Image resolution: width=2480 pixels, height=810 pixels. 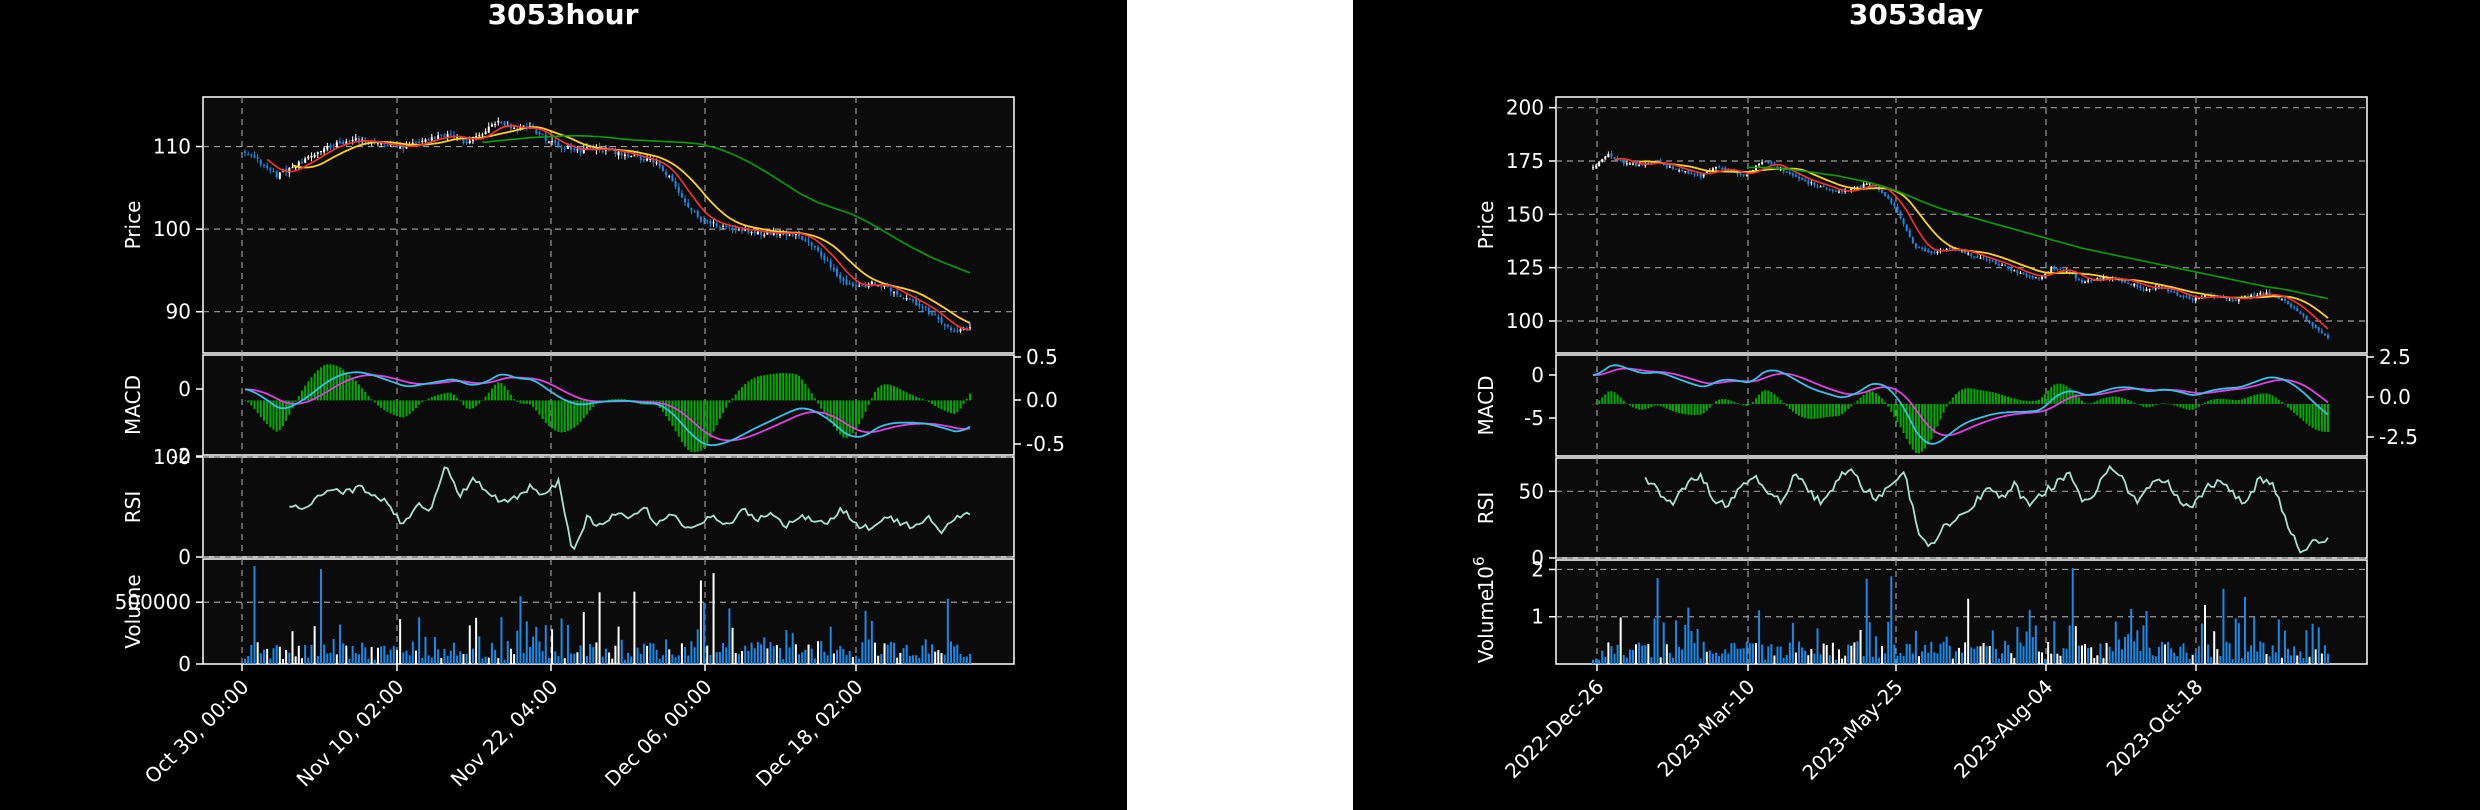 I want to click on ma-fast-line, so click(x=618, y=227).